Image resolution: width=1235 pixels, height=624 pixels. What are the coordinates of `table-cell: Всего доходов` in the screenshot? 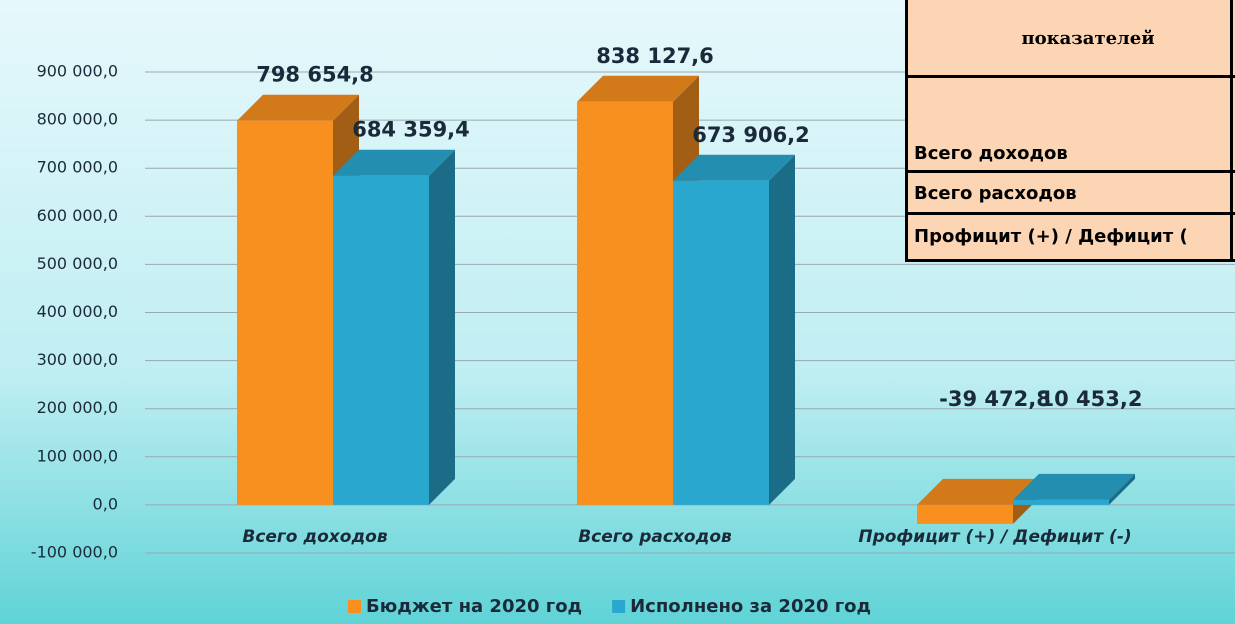 It's located at (1071, 125).